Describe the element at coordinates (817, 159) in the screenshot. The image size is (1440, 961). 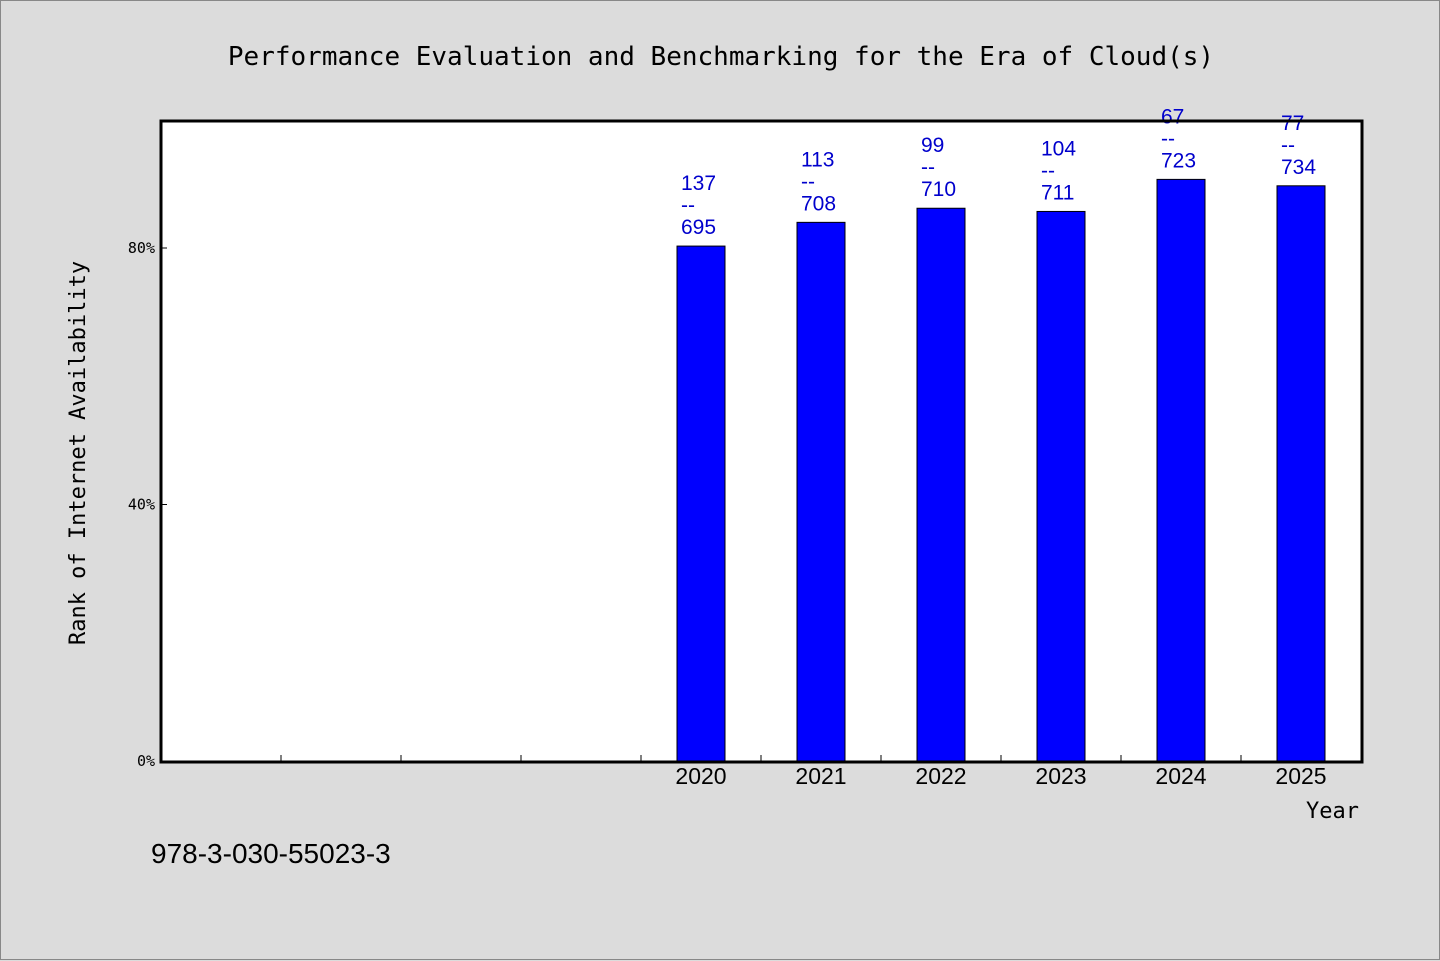
I see `data-label: 113` at that location.